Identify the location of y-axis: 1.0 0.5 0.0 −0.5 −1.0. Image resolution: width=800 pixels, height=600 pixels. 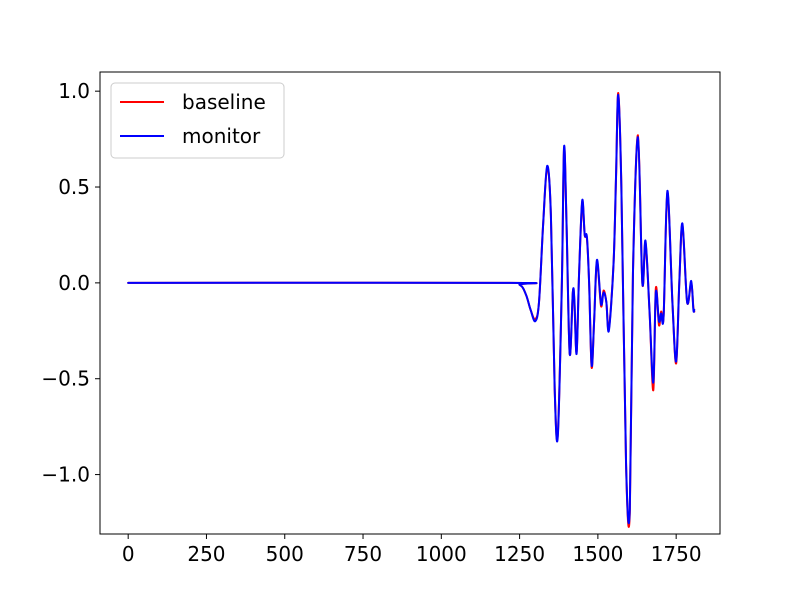
(70, 283).